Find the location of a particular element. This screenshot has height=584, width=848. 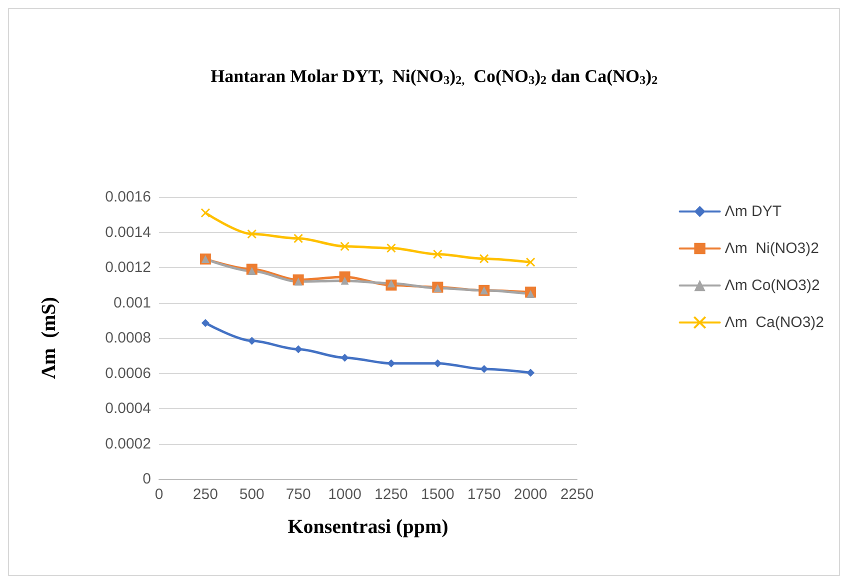

y-tick-label: 0 is located at coordinates (146, 479).